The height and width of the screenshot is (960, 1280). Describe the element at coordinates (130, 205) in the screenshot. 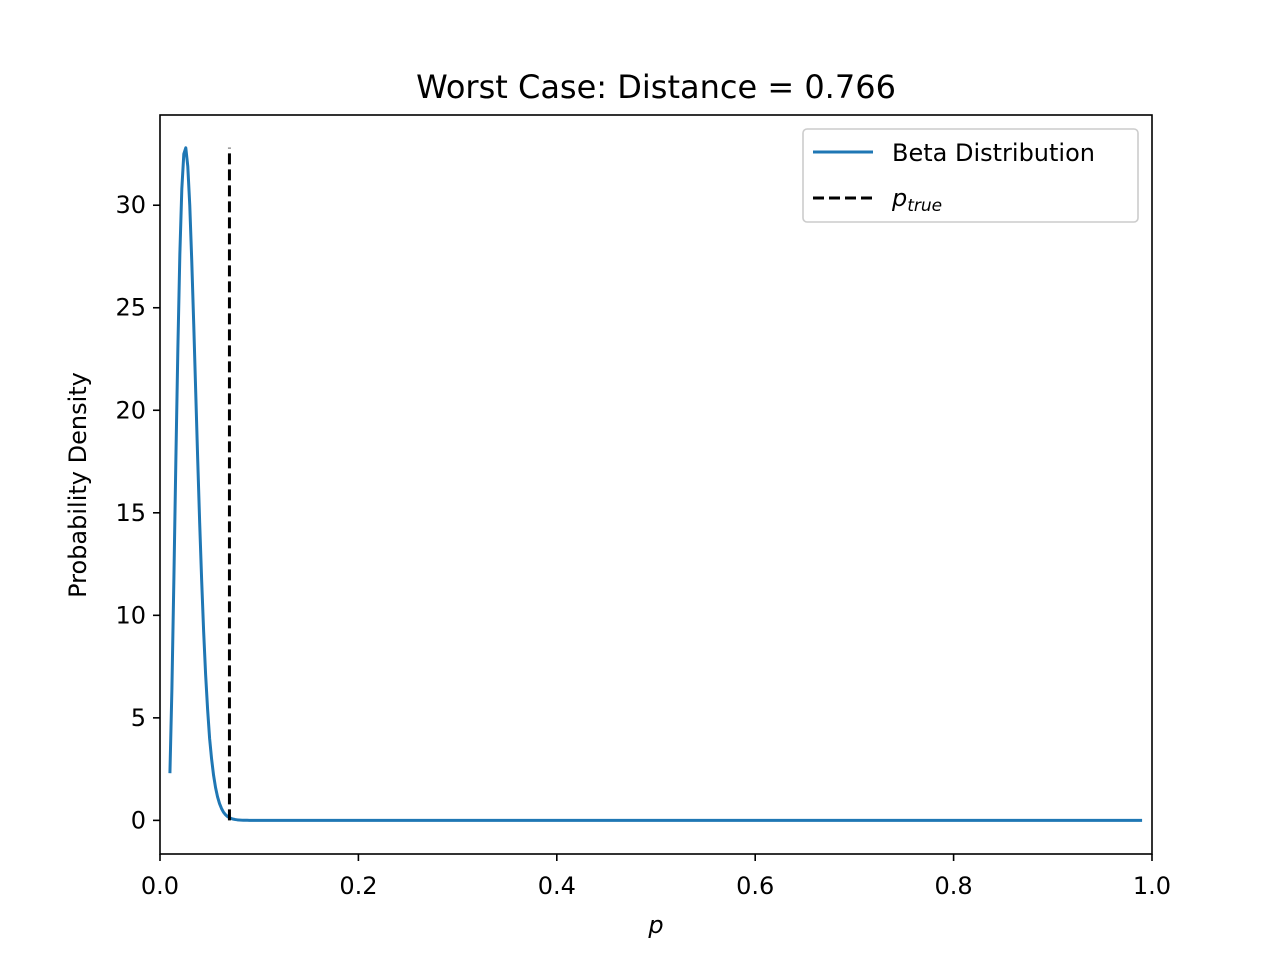

I see `y-tick-label: 30` at that location.